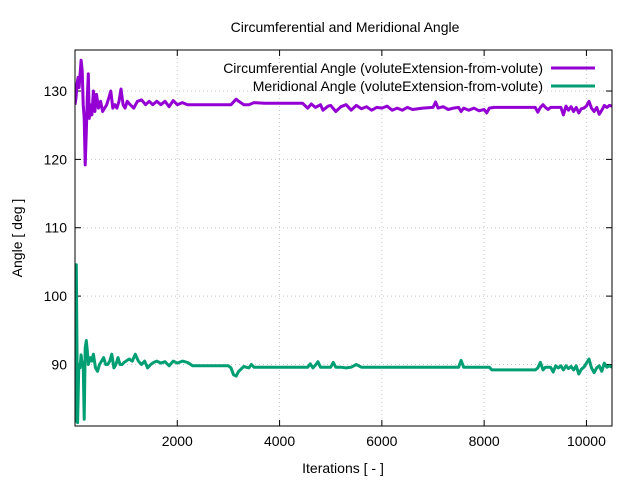 The width and height of the screenshot is (640, 485). What do you see at coordinates (586, 441) in the screenshot?
I see `x-tick-label: 10000` at bounding box center [586, 441].